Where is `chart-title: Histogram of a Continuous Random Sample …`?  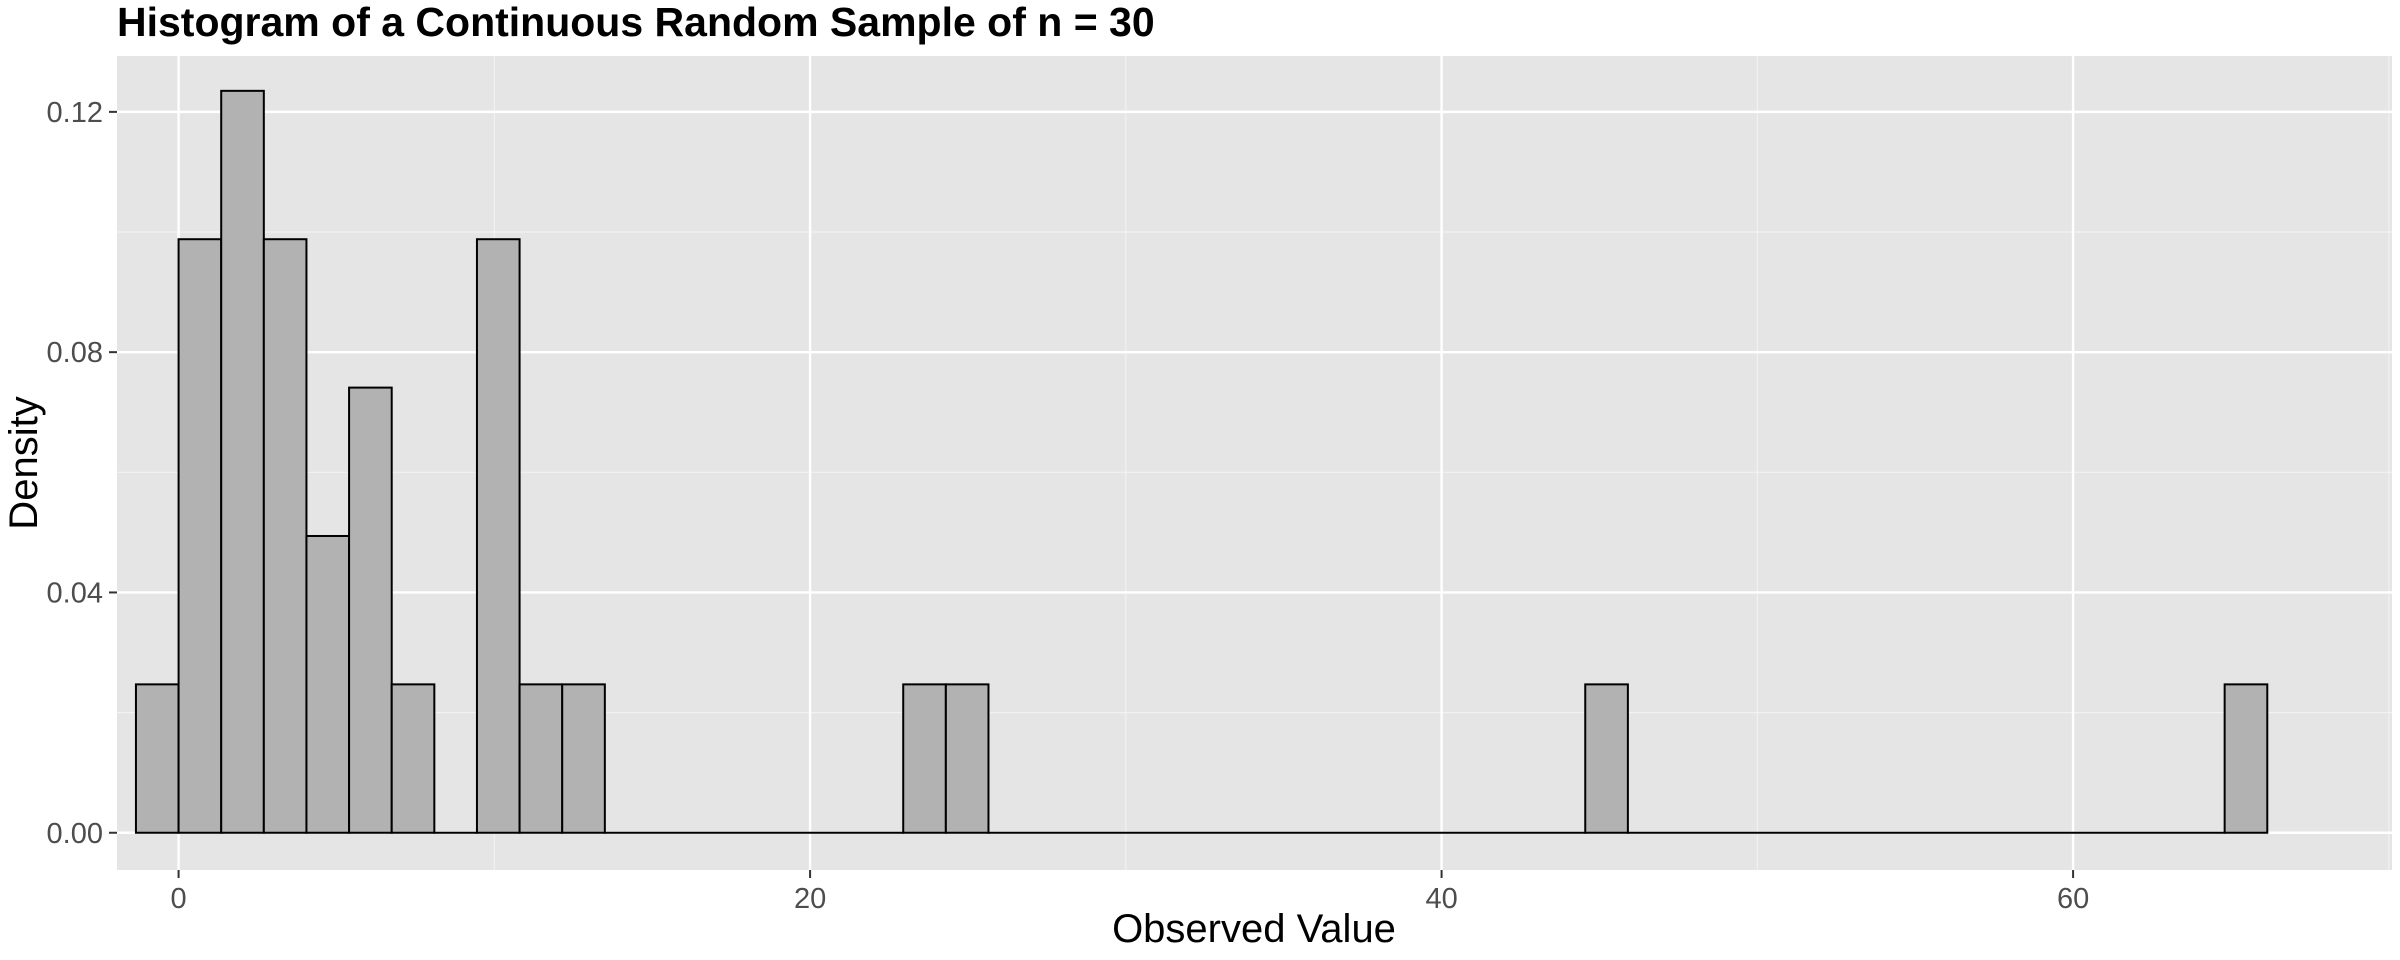 chart-title: Histogram of a Continuous Random Sample … is located at coordinates (636, 22).